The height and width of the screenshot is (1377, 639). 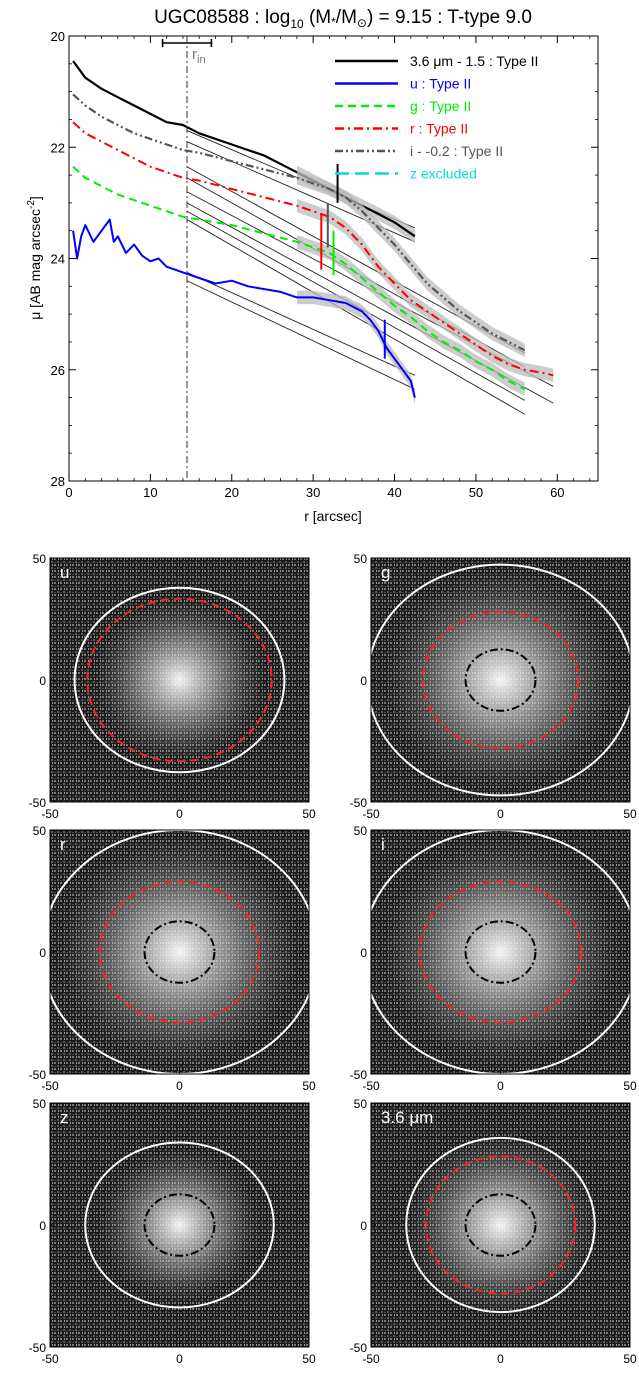 I want to click on image-panel: z -50-50 0 0 50 50, so click(x=172, y=1231).